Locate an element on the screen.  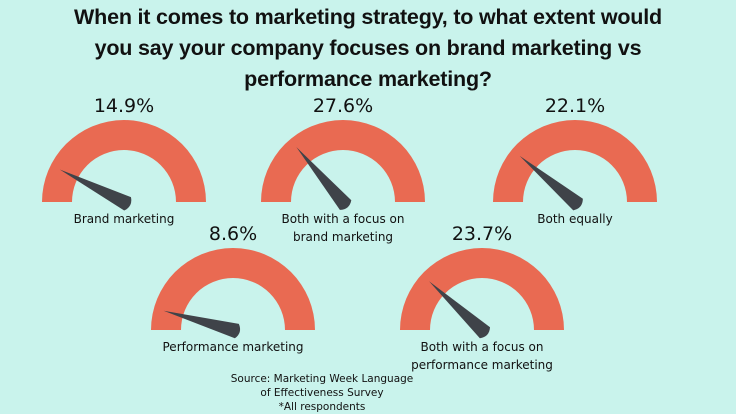
gauge-category-label: performance marketing is located at coordinates (482, 365).